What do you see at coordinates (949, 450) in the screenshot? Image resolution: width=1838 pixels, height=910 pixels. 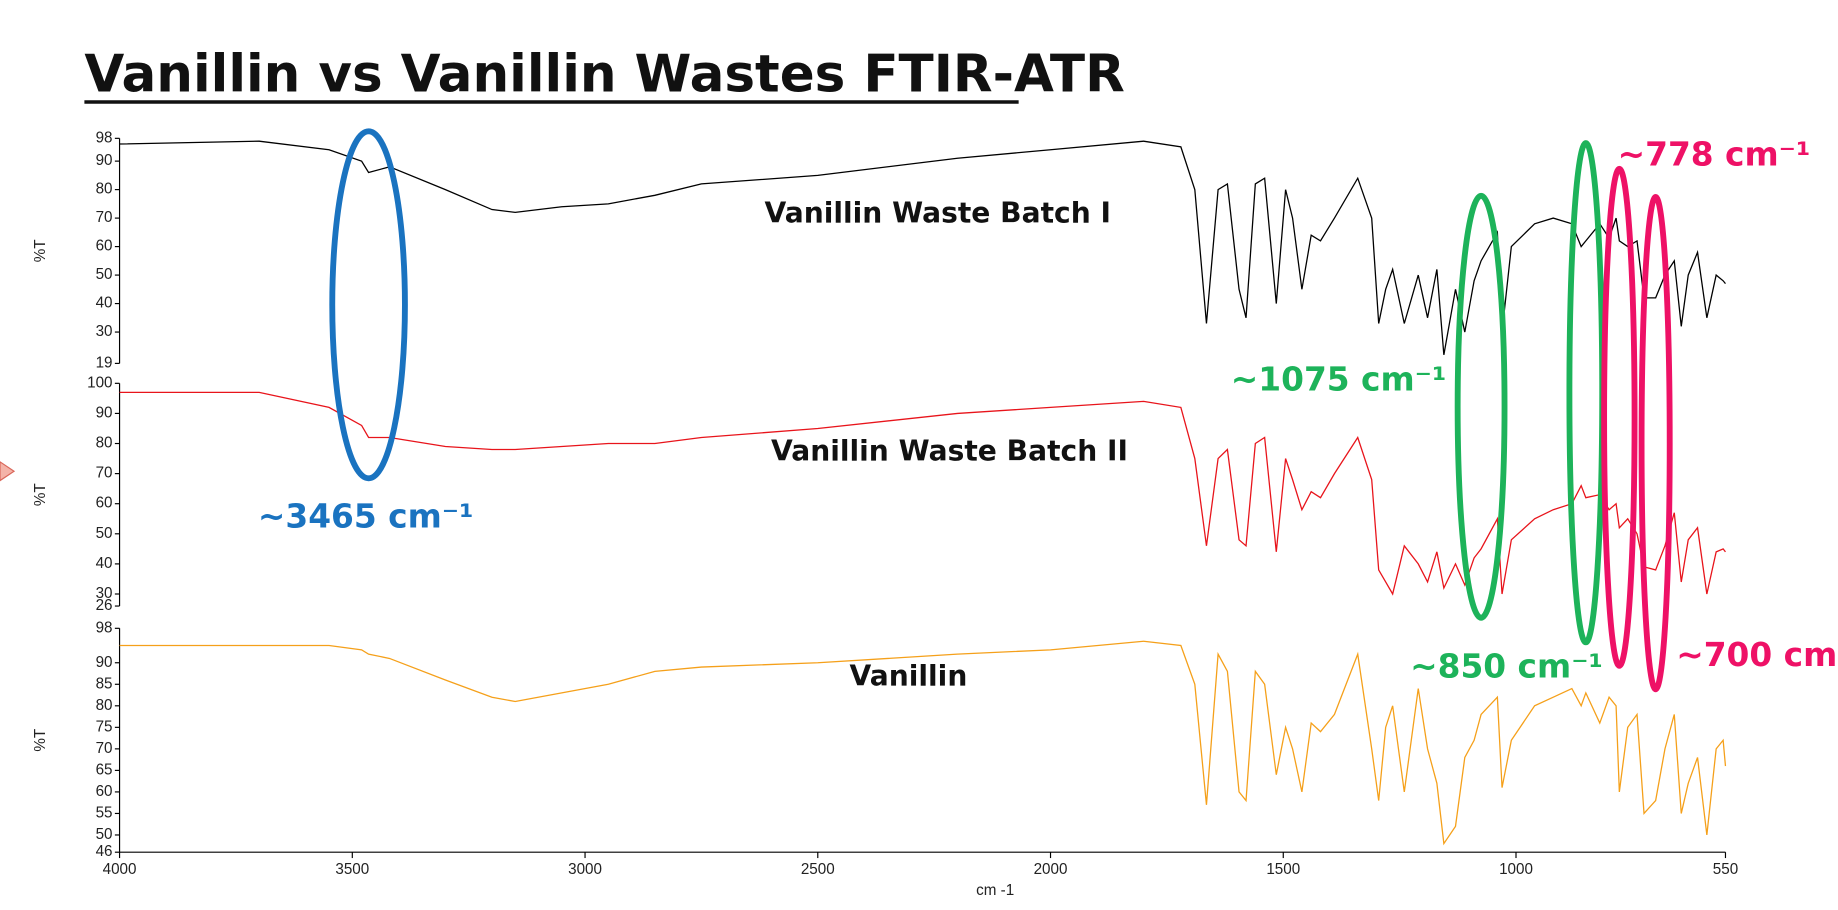 I see `series-label: Vanillin Waste Batch II` at bounding box center [949, 450].